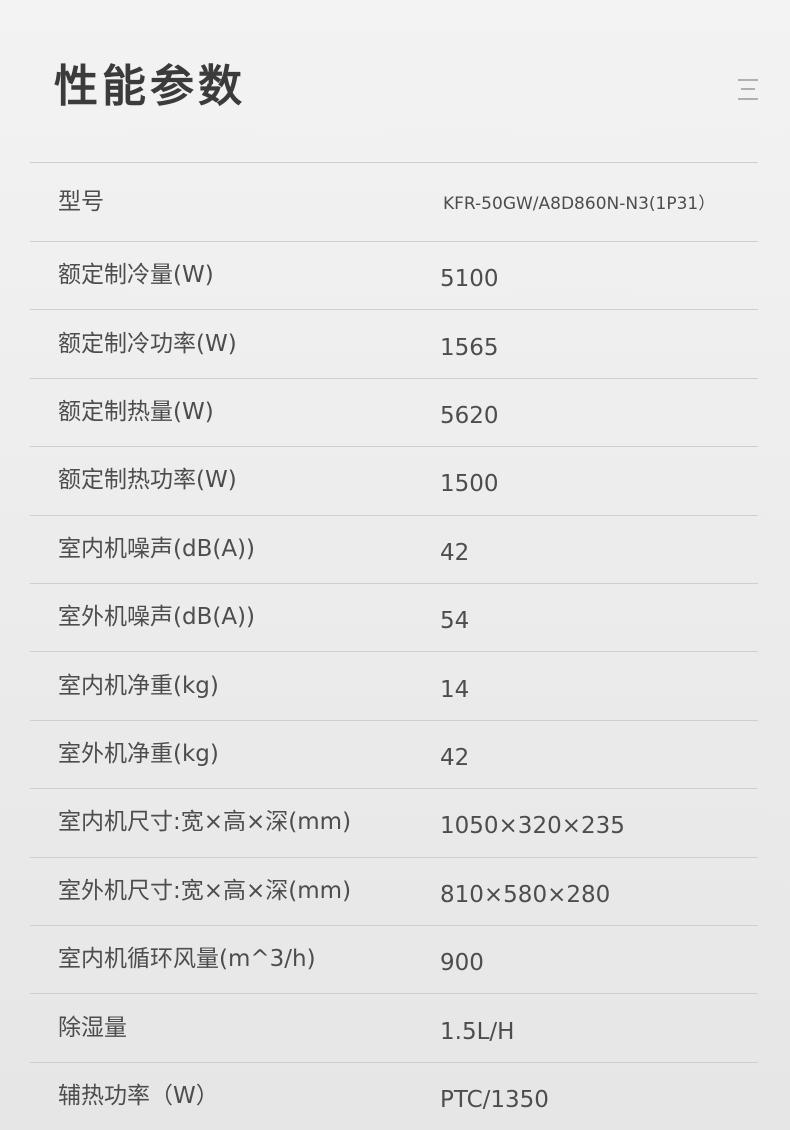  I want to click on menu-icon, so click(748, 89).